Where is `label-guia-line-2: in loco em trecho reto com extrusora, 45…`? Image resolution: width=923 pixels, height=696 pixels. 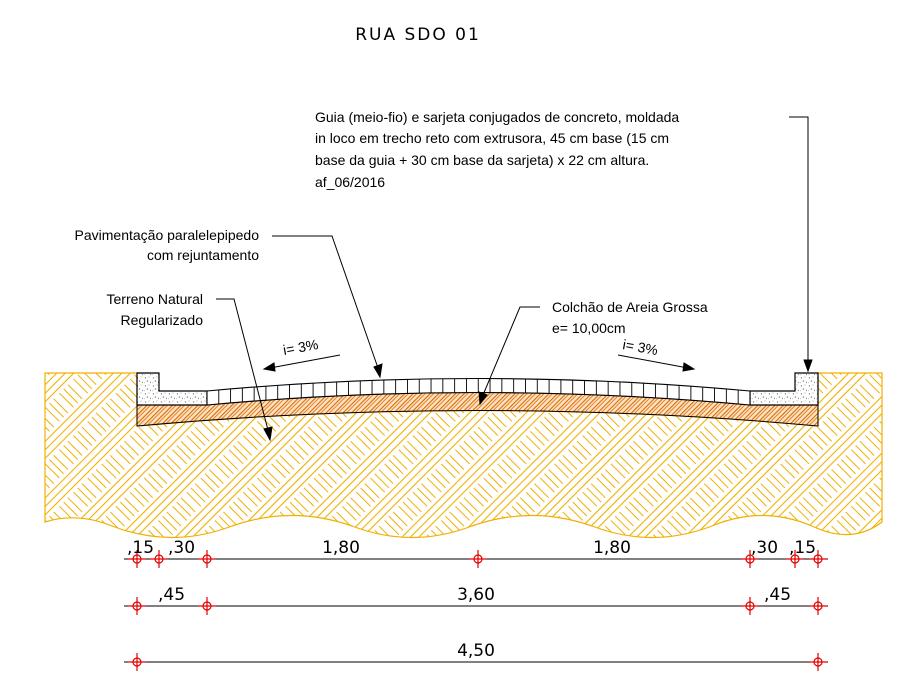
label-guia-line-2: in loco em trecho reto com extrusora, 45… is located at coordinates (492, 138).